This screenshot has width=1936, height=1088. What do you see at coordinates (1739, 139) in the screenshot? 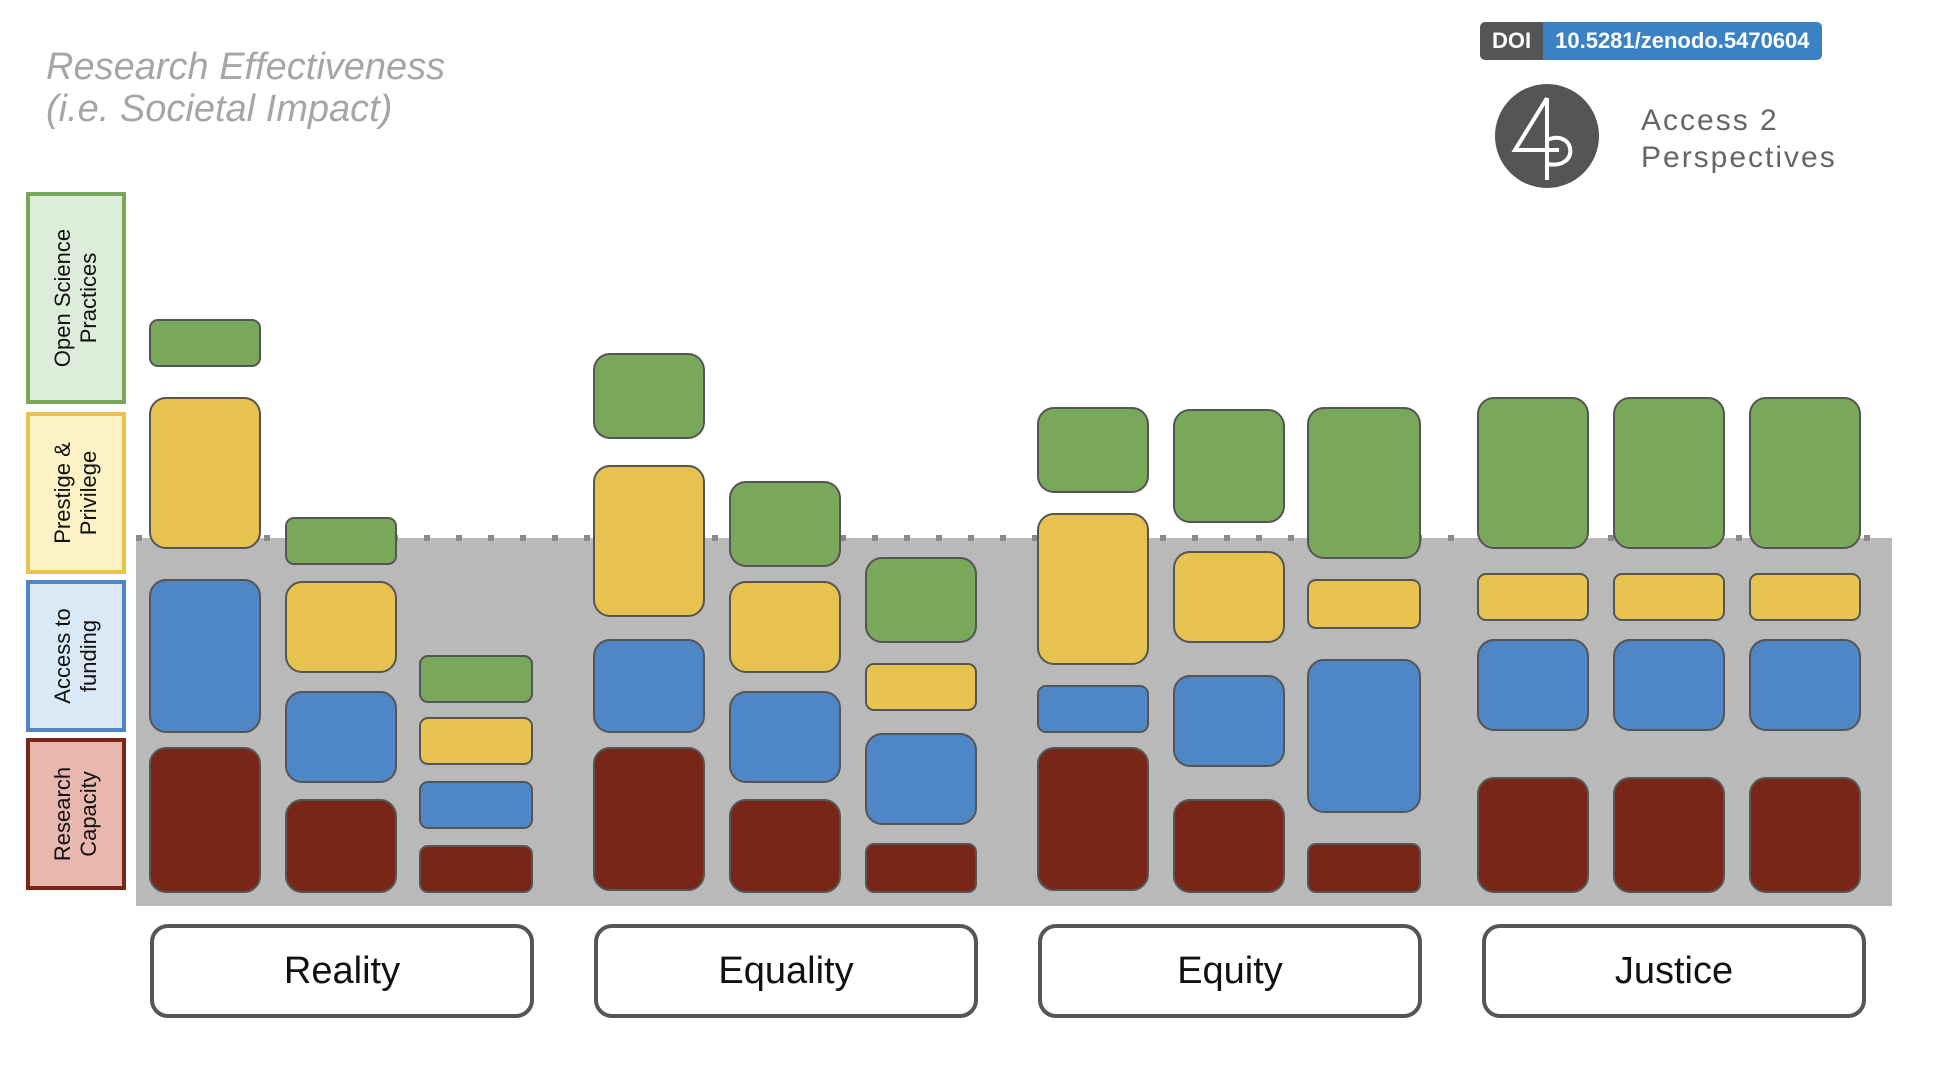
I see `brand-name: Access 2 Perspectives` at bounding box center [1739, 139].